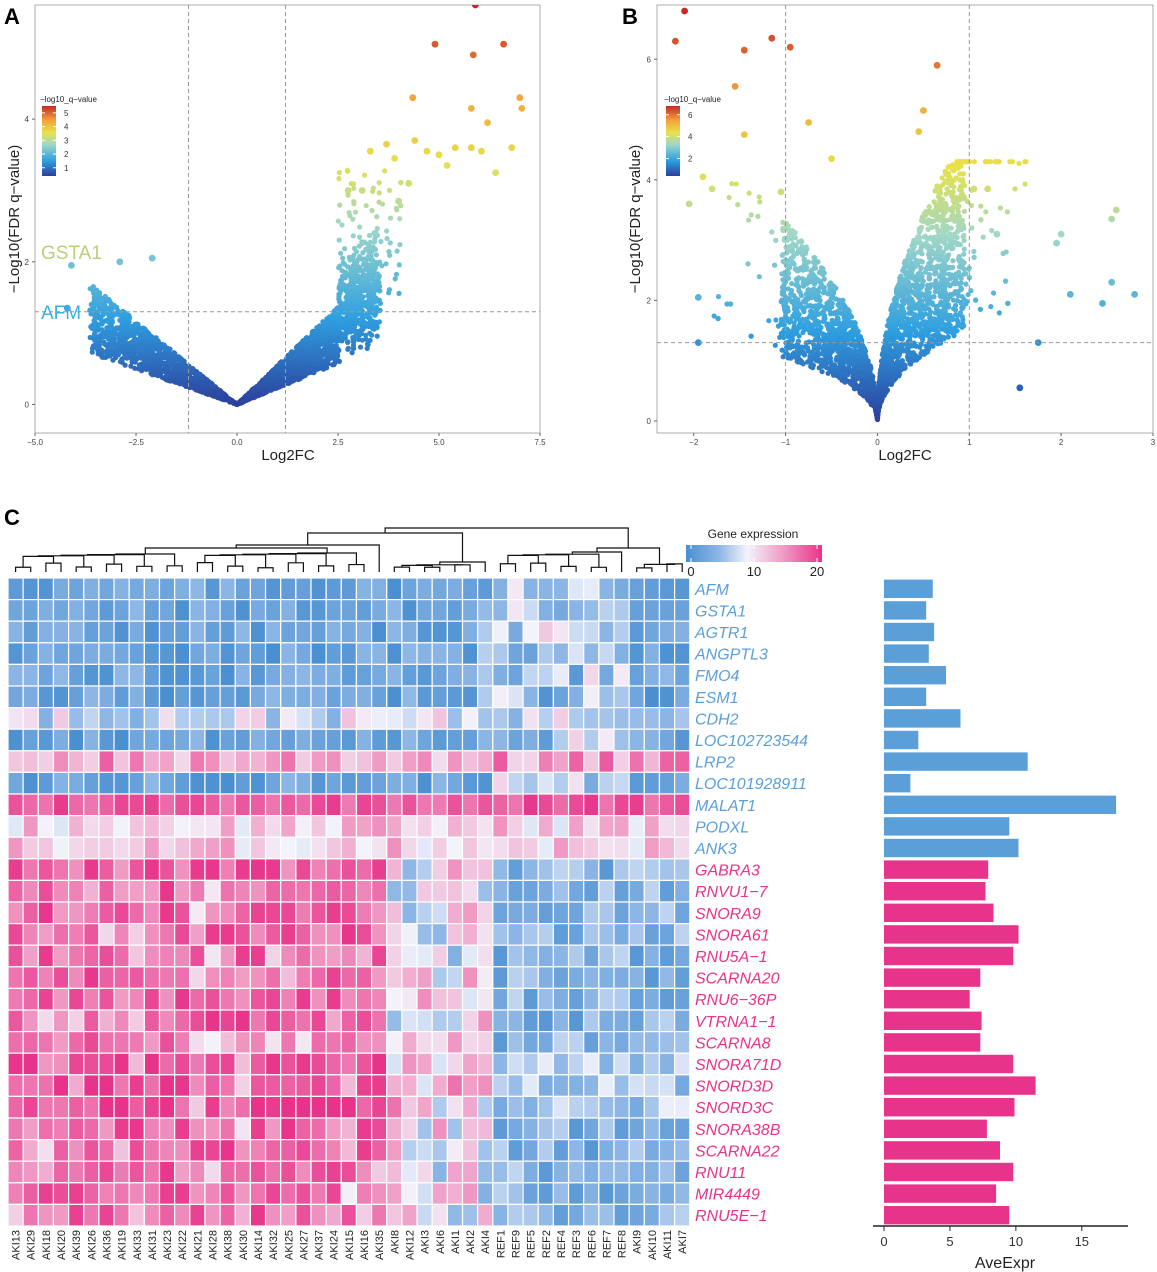 The height and width of the screenshot is (1272, 1157). What do you see at coordinates (66, 154) in the screenshot?
I see `legend-tick-label: 2` at bounding box center [66, 154].